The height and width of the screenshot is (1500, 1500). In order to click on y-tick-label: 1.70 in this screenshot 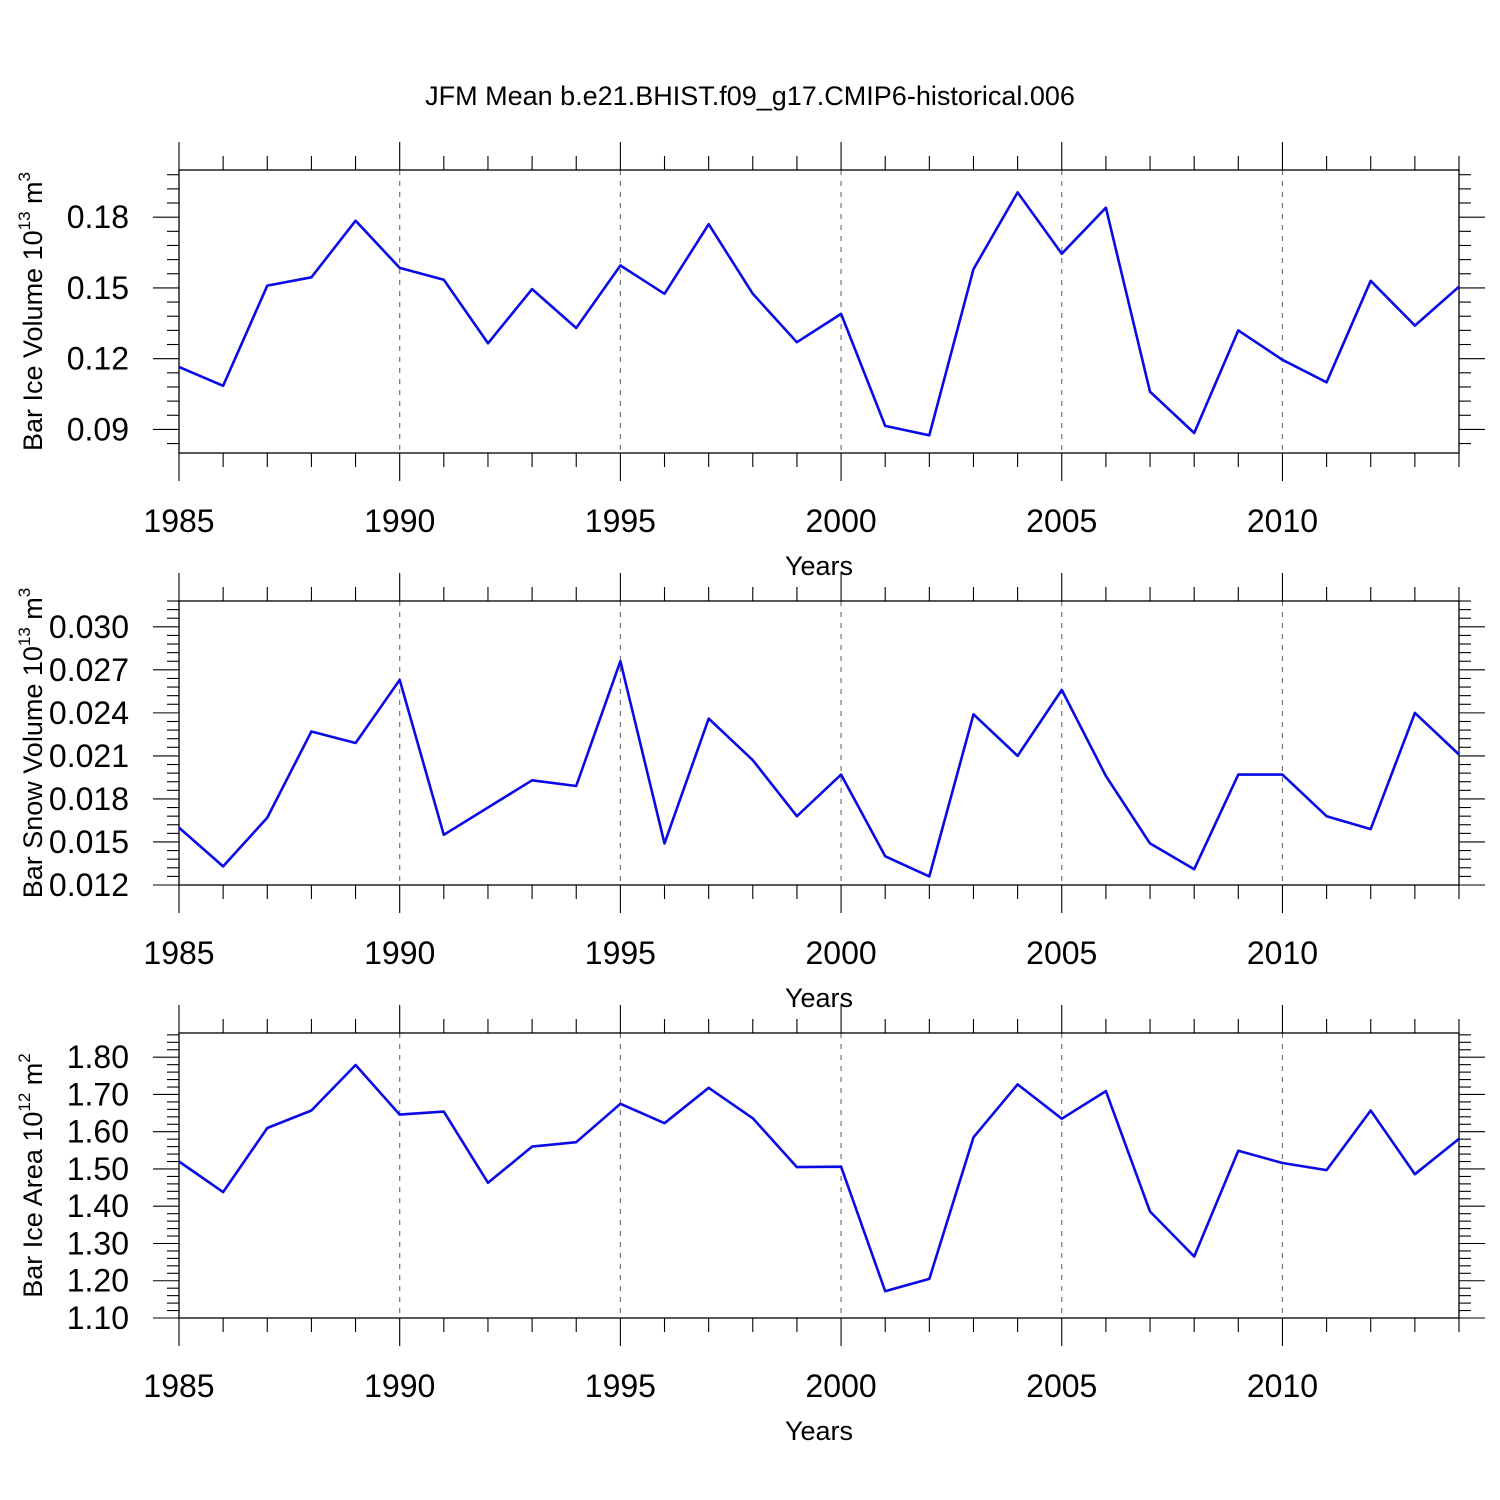, I will do `click(98, 1094)`.